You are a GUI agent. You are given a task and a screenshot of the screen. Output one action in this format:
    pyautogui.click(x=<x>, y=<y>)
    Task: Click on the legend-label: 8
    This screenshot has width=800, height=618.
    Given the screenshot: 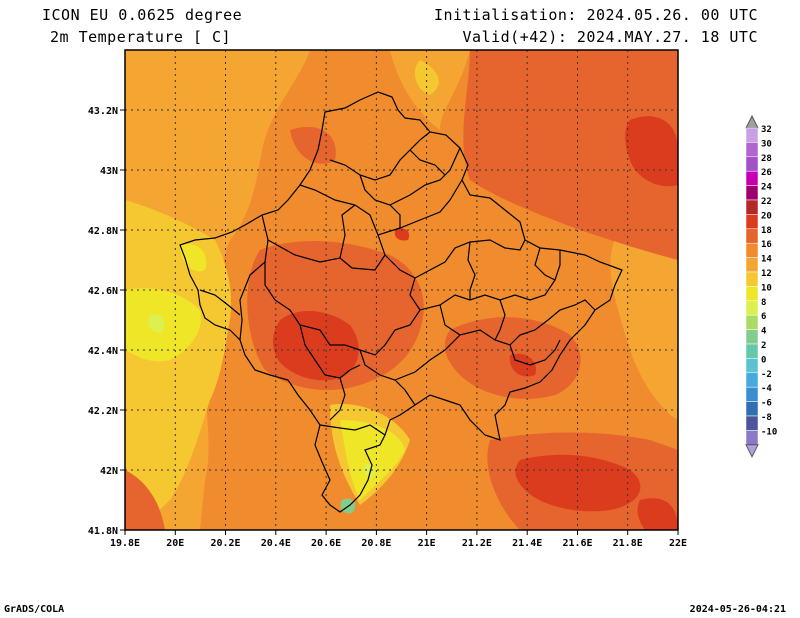 What is the action you would take?
    pyautogui.click(x=763, y=303)
    